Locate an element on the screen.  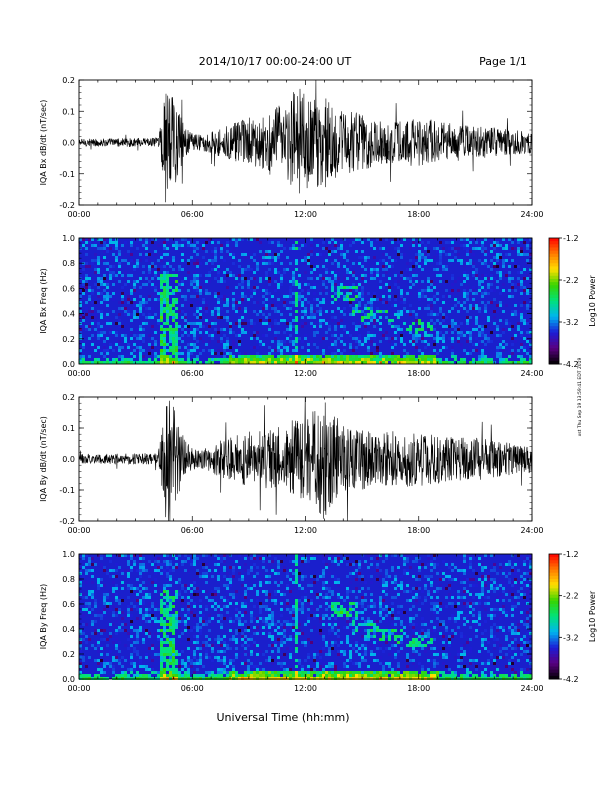
colorbar-swatch is located at coordinates (554, 258).